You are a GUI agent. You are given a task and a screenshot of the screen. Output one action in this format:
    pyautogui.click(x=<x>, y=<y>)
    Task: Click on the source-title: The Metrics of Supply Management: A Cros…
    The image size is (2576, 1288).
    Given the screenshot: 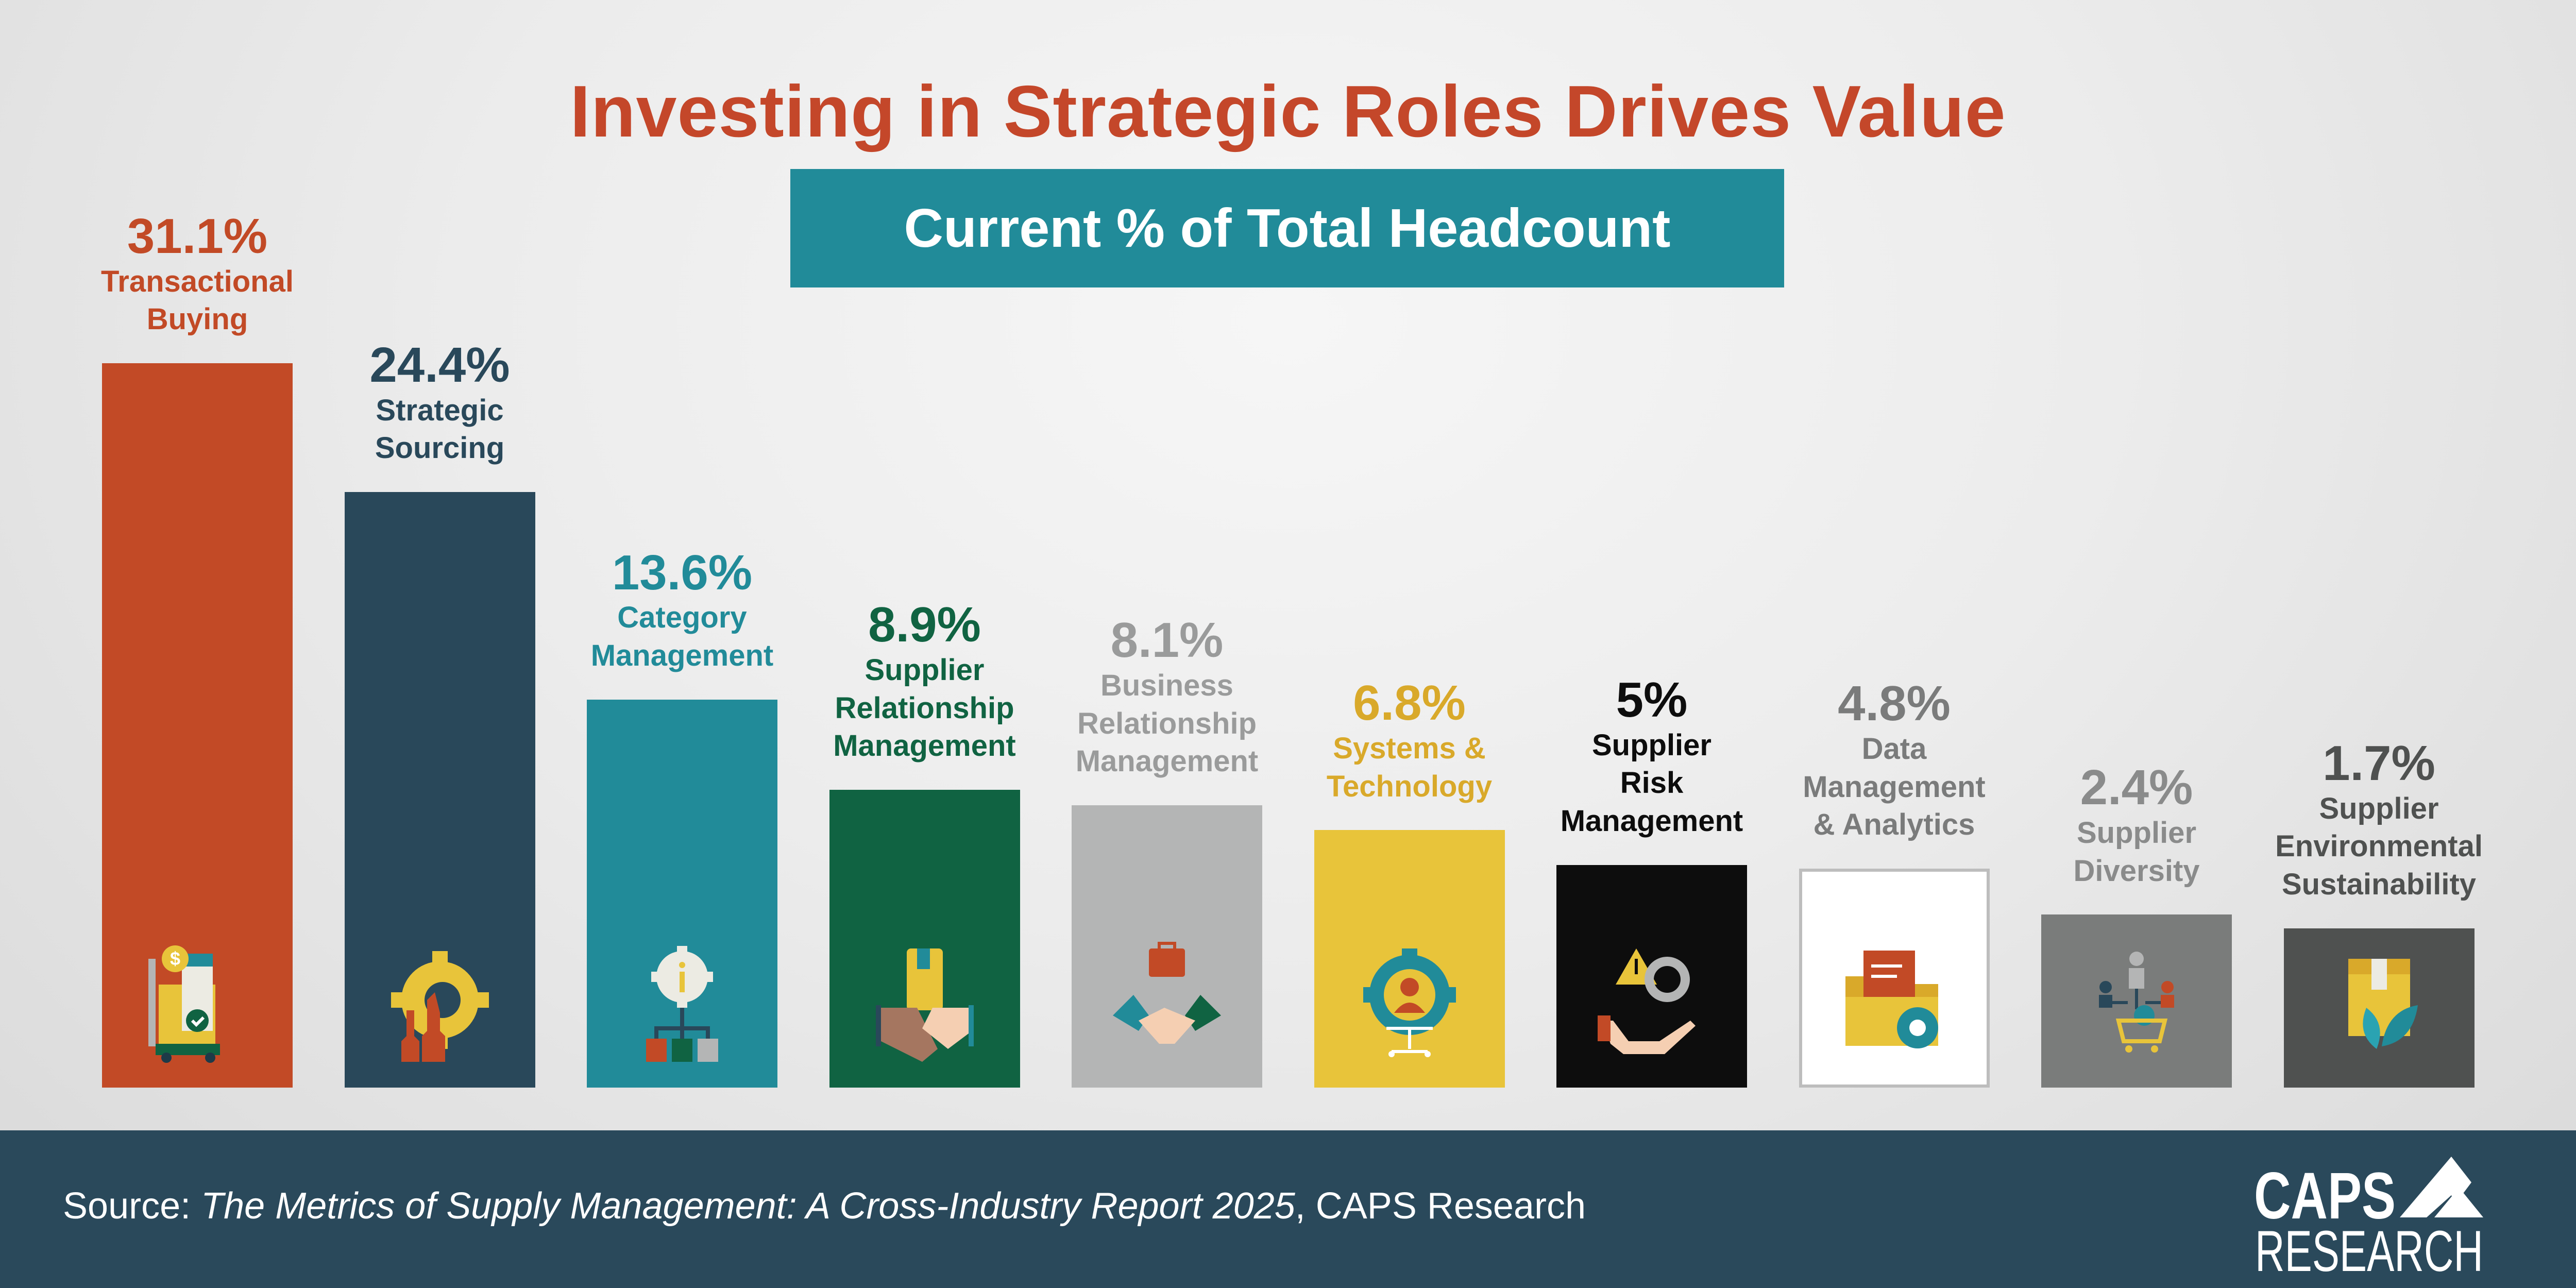 What is the action you would take?
    pyautogui.click(x=748, y=1206)
    